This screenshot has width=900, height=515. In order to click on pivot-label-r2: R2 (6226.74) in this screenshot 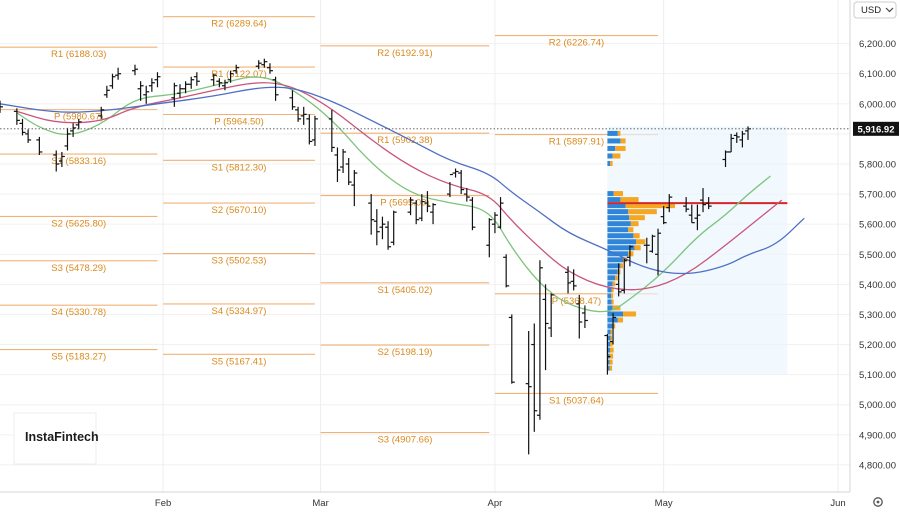, I will do `click(576, 43)`.